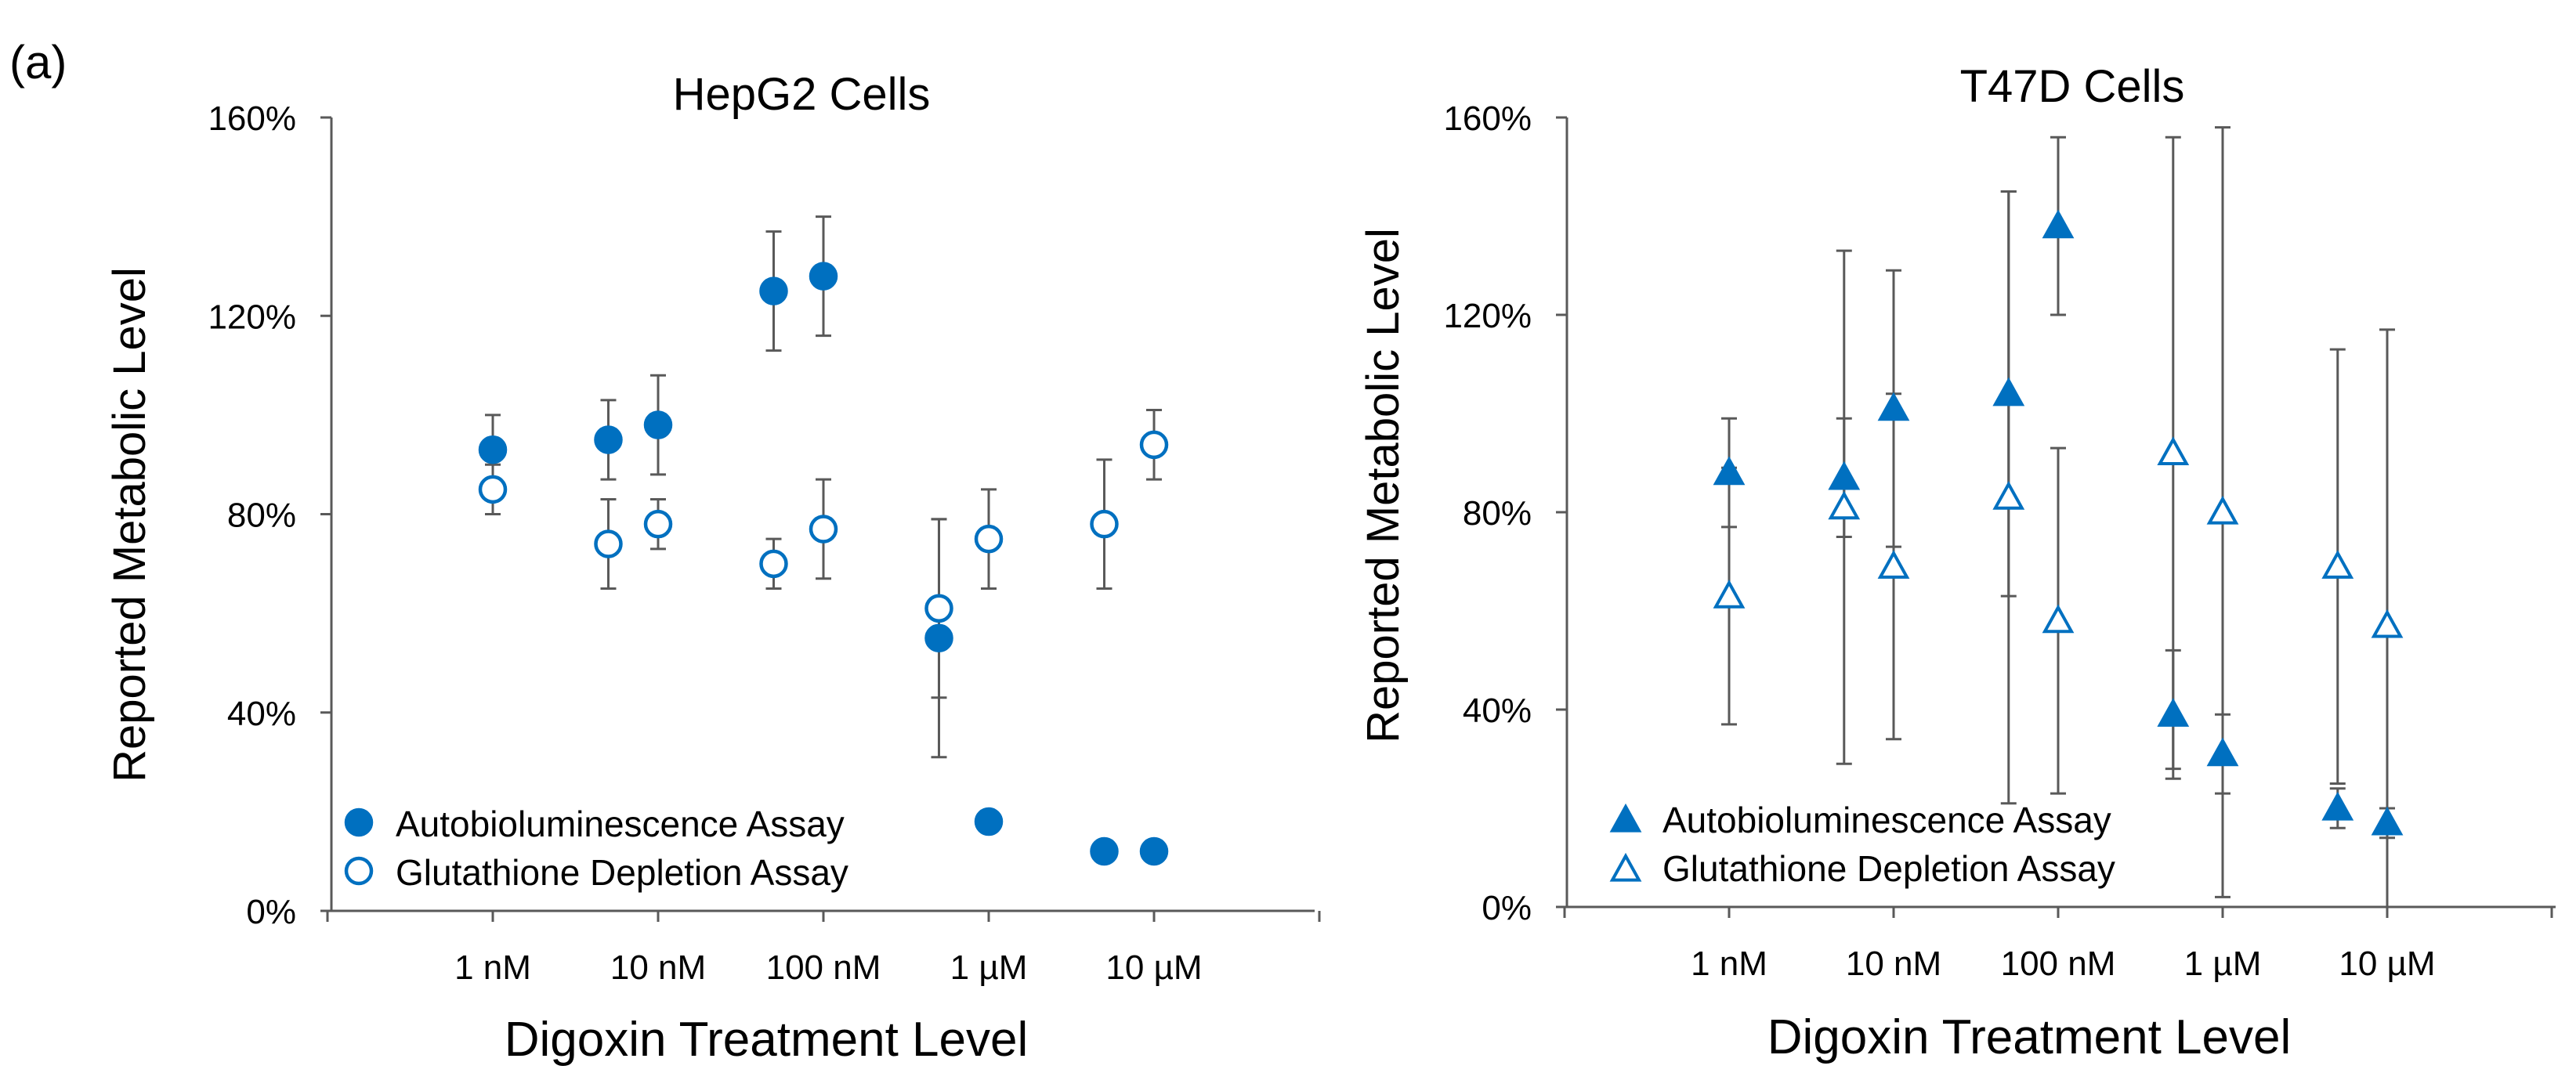 The height and width of the screenshot is (1091, 2576). I want to click on legend-marker-filled-triangle, so click(1626, 818).